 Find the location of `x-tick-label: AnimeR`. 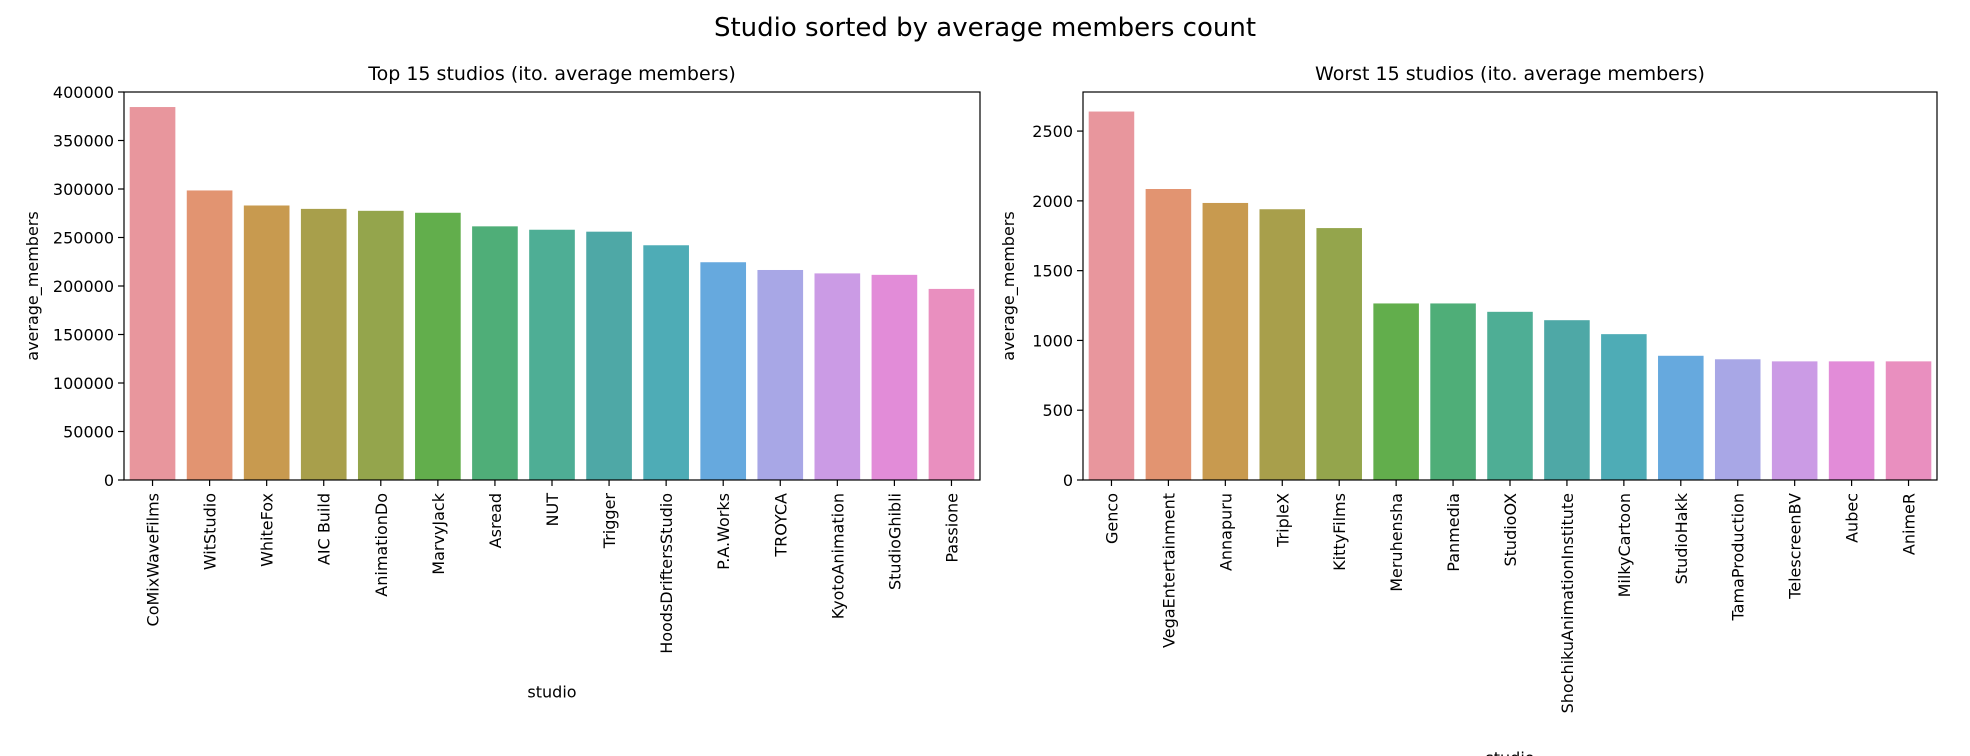

x-tick-label: AnimeR is located at coordinates (1909, 524).